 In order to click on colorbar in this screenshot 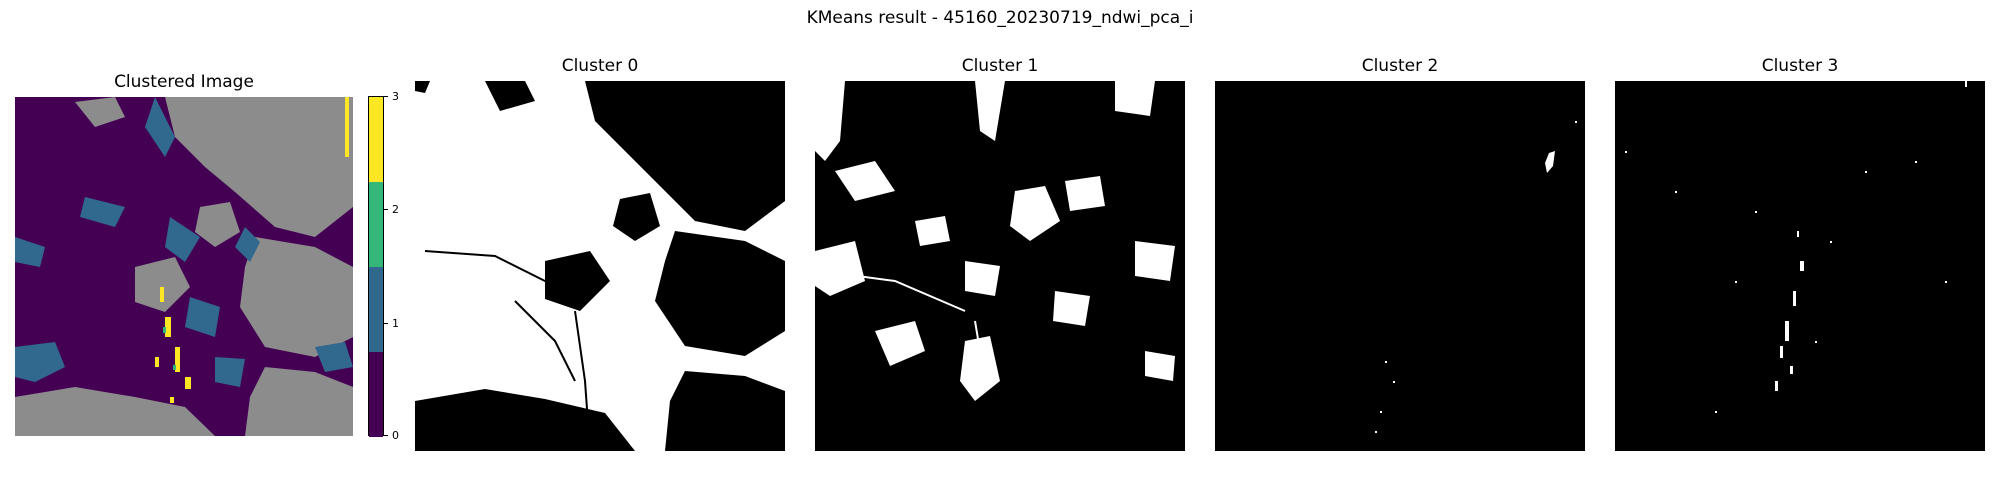, I will do `click(376, 266)`.